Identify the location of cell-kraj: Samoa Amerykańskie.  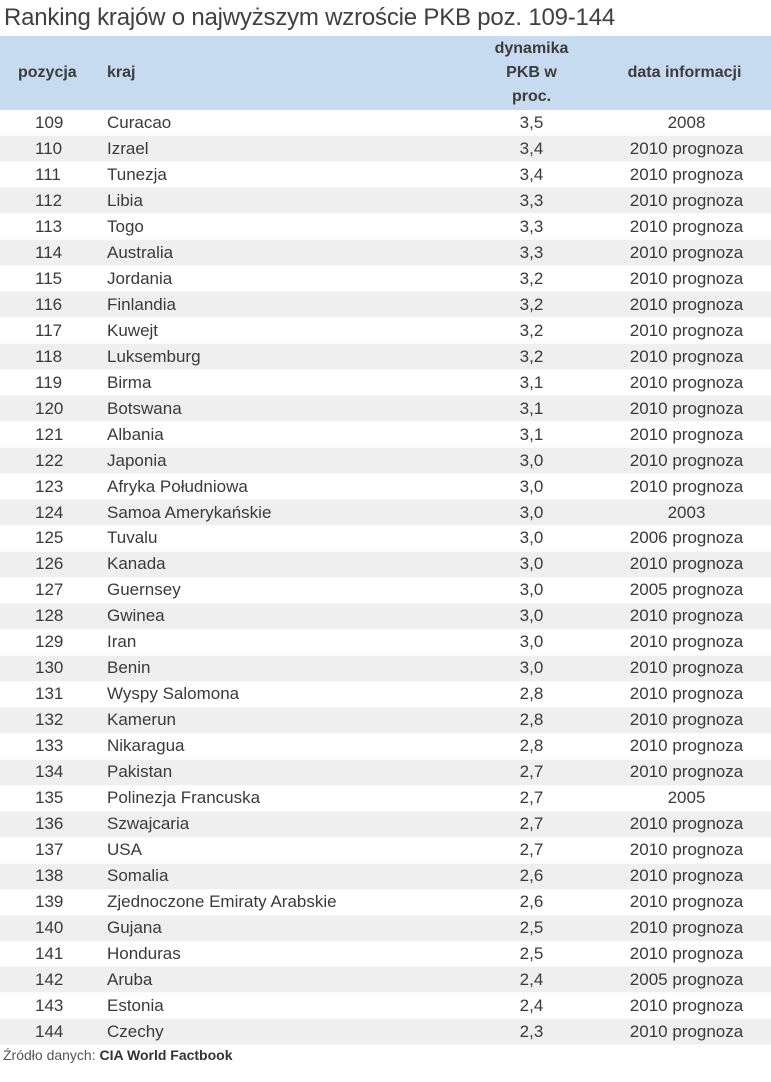
(282, 512).